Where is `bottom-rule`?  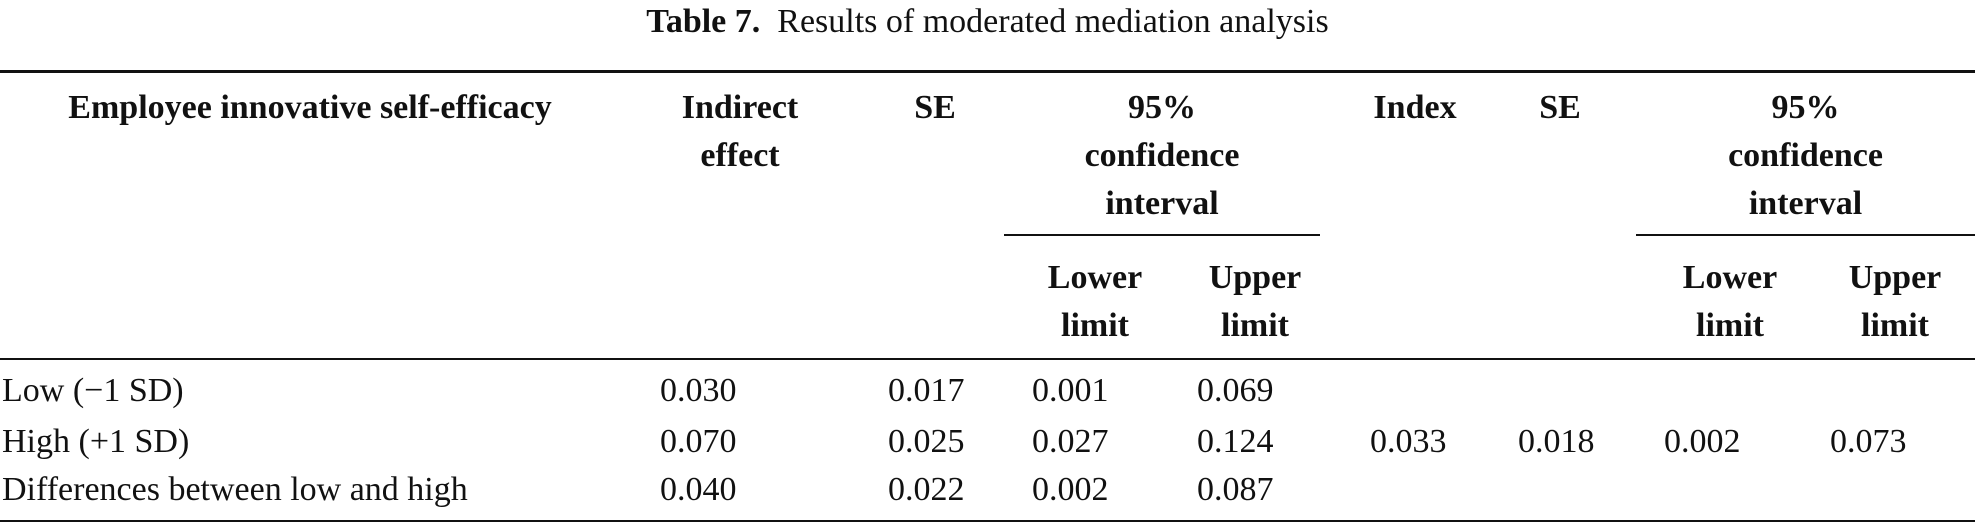
bottom-rule is located at coordinates (987, 521).